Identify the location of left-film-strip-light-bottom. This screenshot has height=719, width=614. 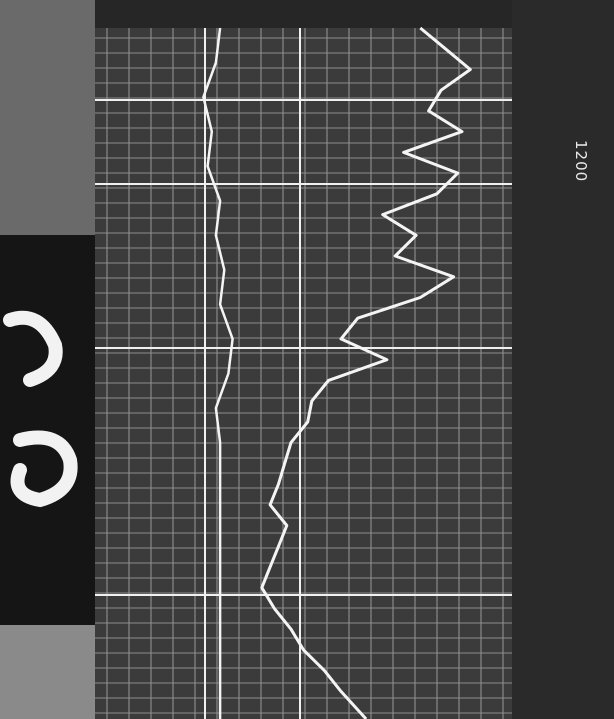
(47, 672).